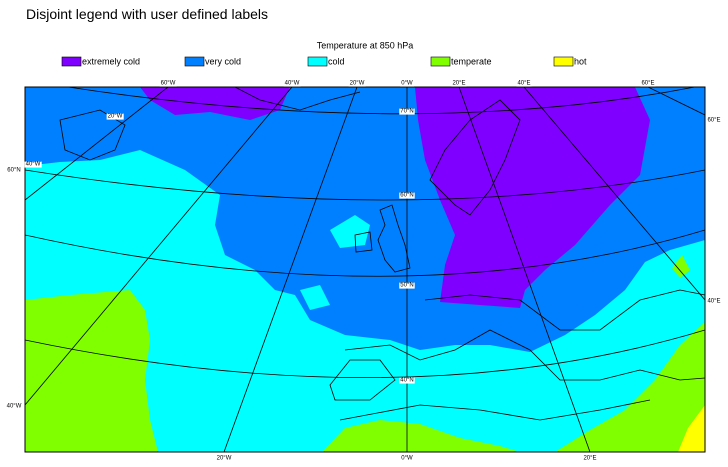  I want to click on legend-label: hot, so click(580, 61).